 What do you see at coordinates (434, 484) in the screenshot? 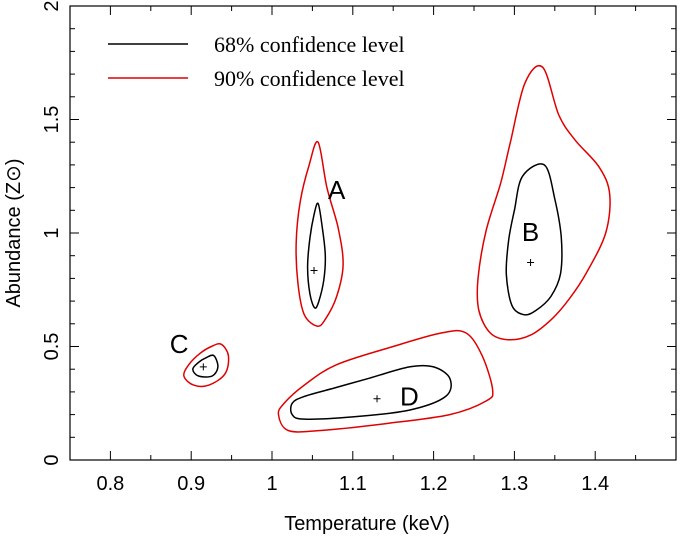
I see `x-tick-label: 1.2` at bounding box center [434, 484].